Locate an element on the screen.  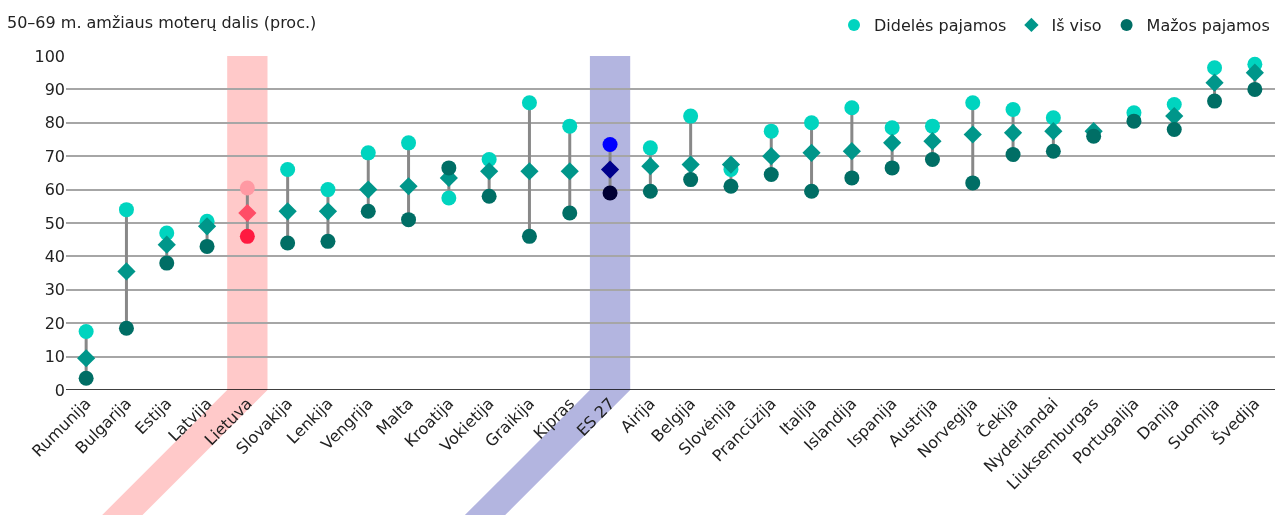
legend-label: Iš viso is located at coordinates (1076, 26).